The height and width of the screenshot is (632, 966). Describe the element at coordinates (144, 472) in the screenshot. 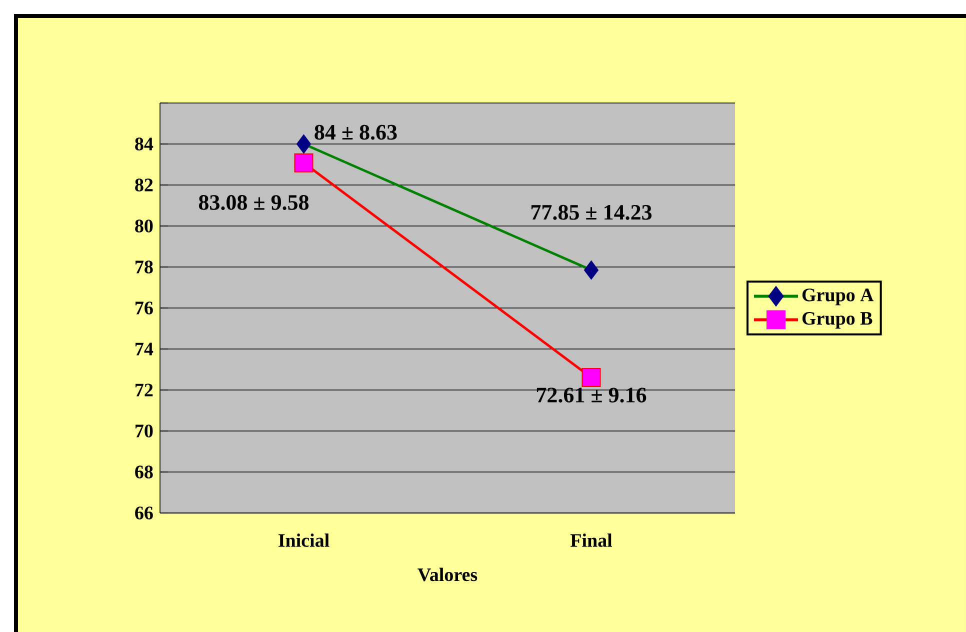

I see `y-tick-label: 68` at that location.